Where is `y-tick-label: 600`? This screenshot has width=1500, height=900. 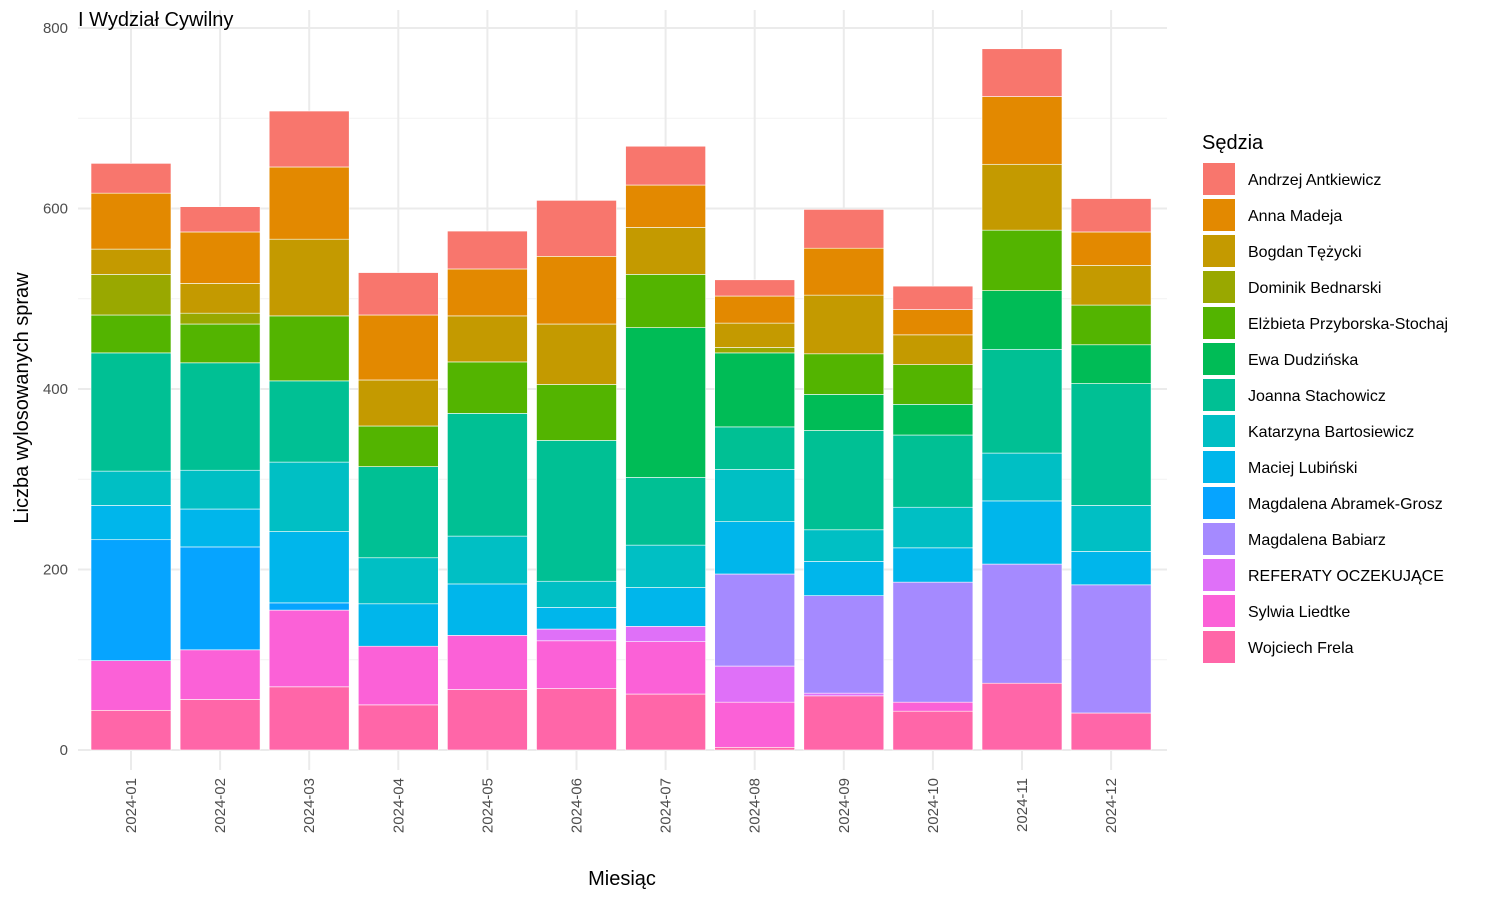 y-tick-label: 600 is located at coordinates (55, 209).